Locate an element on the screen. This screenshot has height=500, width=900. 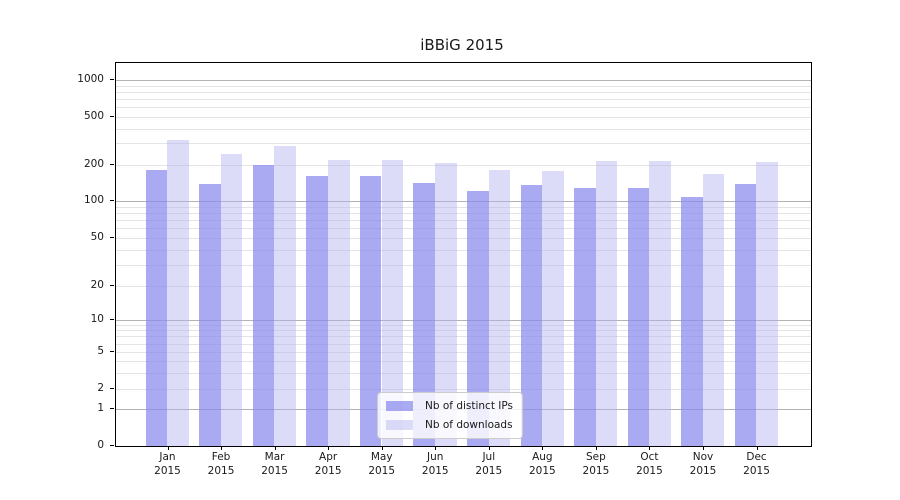
y-tick-label: 50 is located at coordinates (97, 237).